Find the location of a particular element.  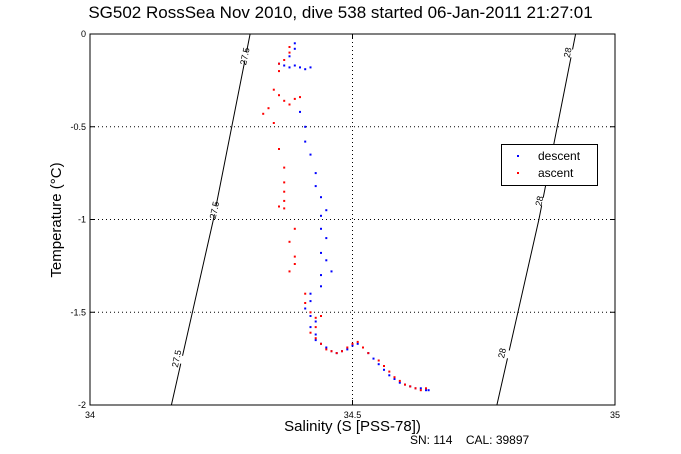

isopycnal-label: 28 is located at coordinates (539, 201).